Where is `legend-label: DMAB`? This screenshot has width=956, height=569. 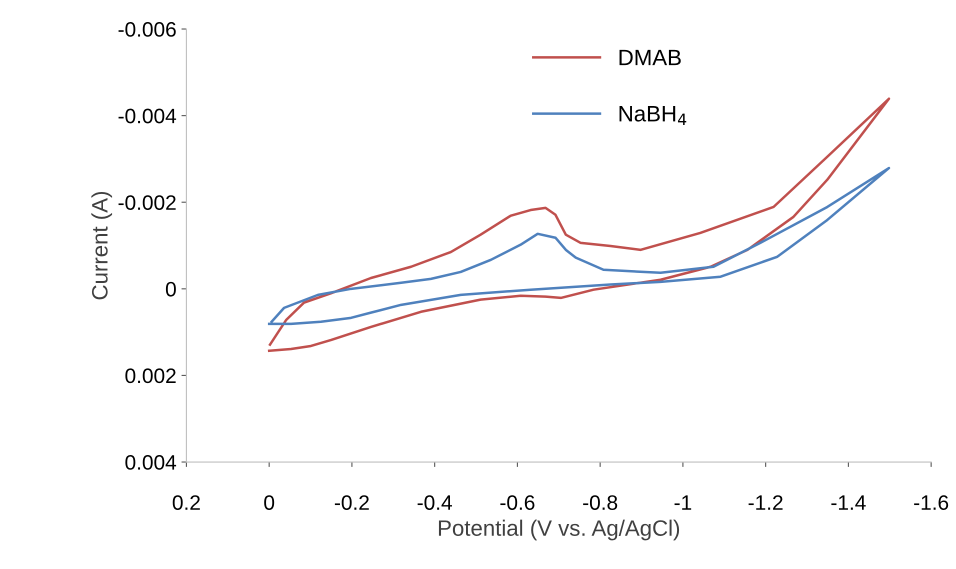
legend-label: DMAB is located at coordinates (650, 58).